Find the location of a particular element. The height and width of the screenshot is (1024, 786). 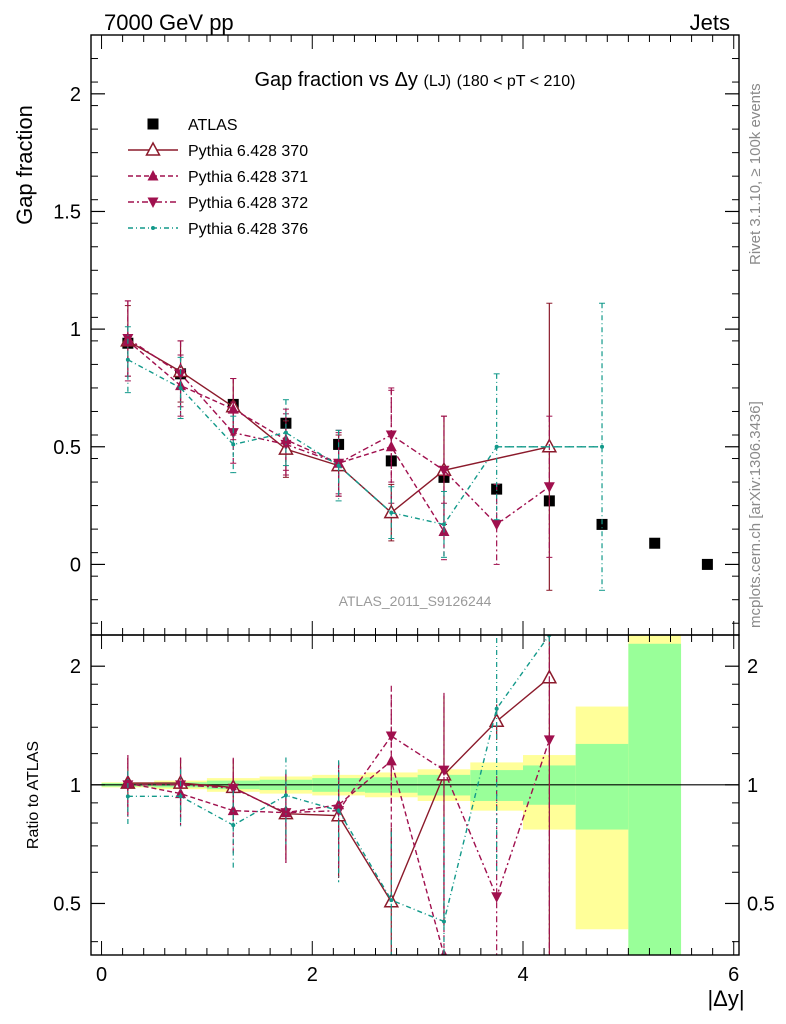

analysis-tag: ATLAS_2011_S9126244 is located at coordinates (415, 601).